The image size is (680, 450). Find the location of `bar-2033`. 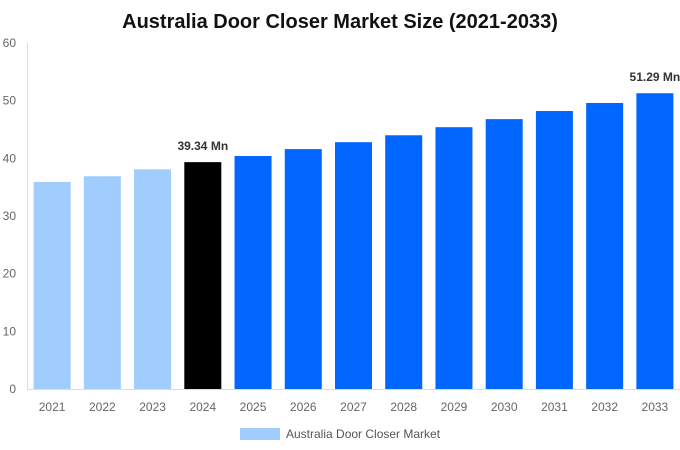

bar-2033 is located at coordinates (655, 241).